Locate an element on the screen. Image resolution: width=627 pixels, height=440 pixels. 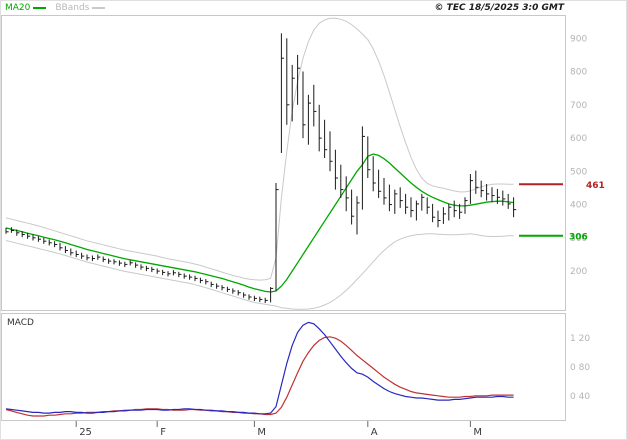
bb_lower-line is located at coordinates (259, 271).